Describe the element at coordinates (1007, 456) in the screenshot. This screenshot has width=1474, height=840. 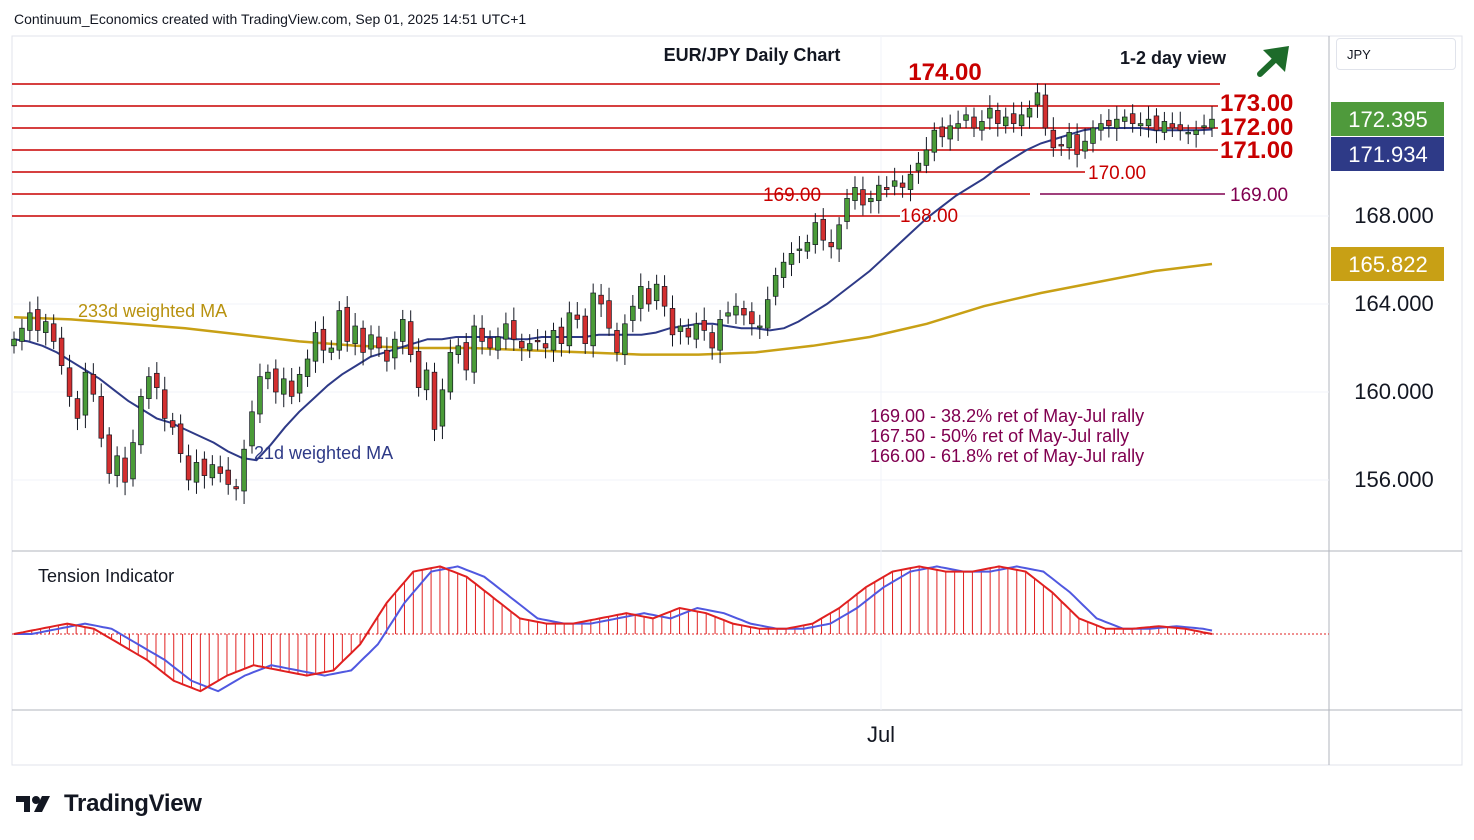
I see `annotation-618: 166.00 - 61.8% ret of May-Jul rally` at that location.